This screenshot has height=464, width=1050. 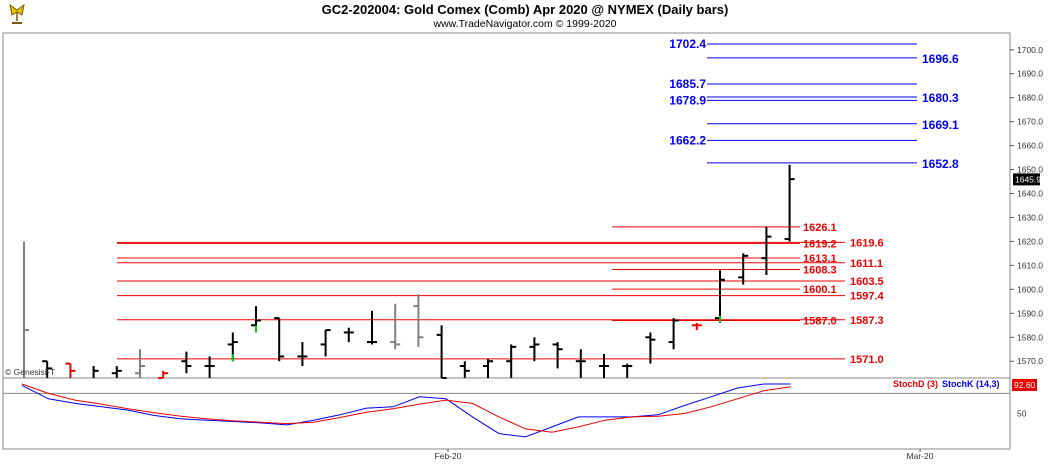 What do you see at coordinates (820, 259) in the screenshot?
I see `support-label: 1613.1` at bounding box center [820, 259].